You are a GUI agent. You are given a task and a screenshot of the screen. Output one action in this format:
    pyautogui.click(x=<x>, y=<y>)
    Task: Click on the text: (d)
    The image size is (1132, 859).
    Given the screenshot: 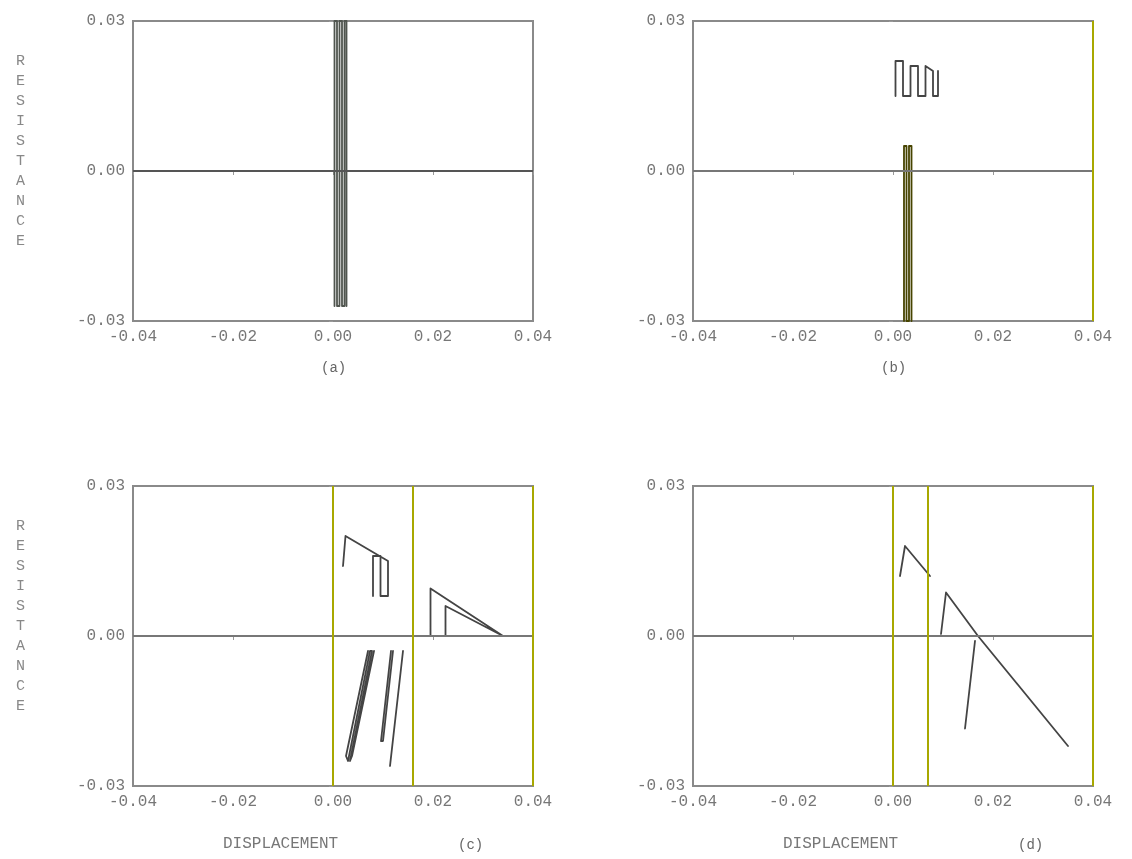 What is the action you would take?
    pyautogui.click(x=1031, y=845)
    